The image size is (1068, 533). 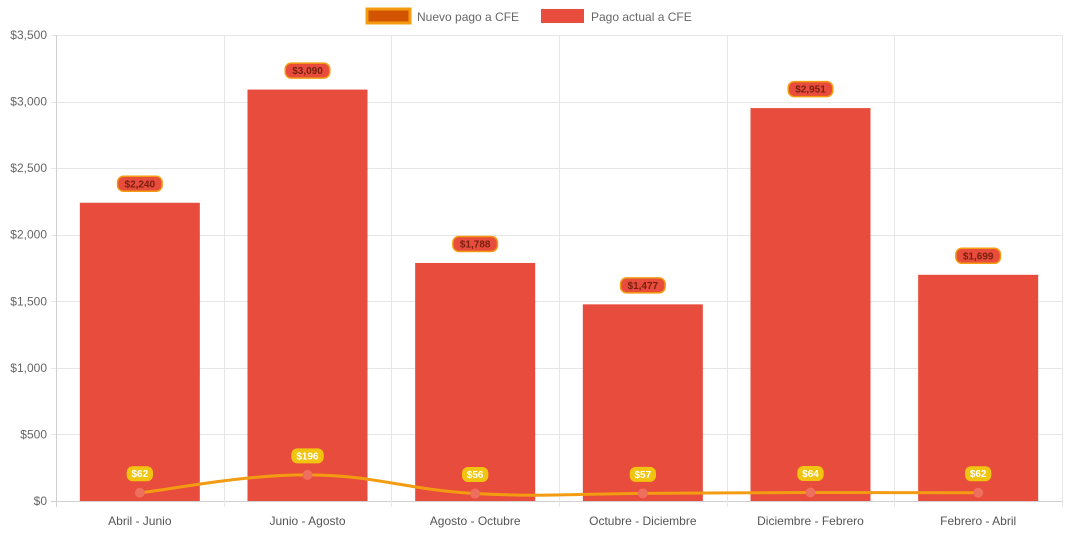 I want to click on data-label-nuevo-pago: $56, so click(x=475, y=475).